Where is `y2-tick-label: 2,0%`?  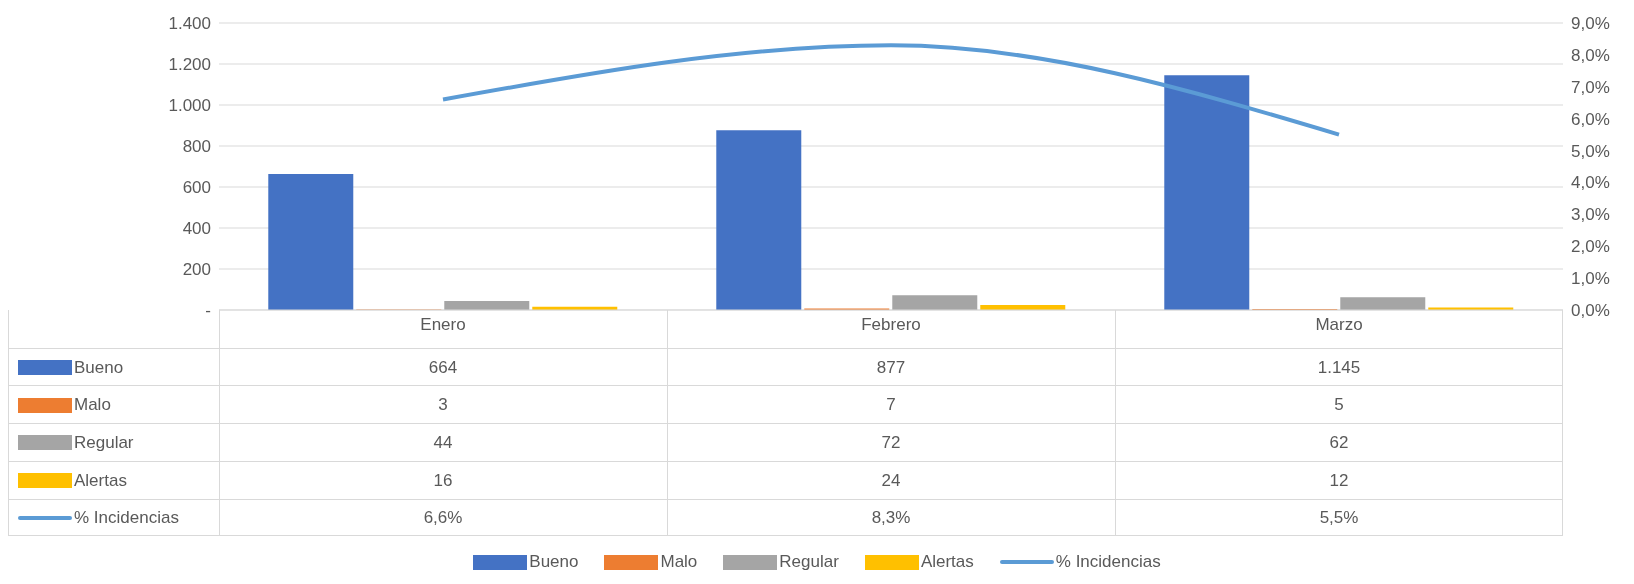 y2-tick-label: 2,0% is located at coordinates (1590, 247).